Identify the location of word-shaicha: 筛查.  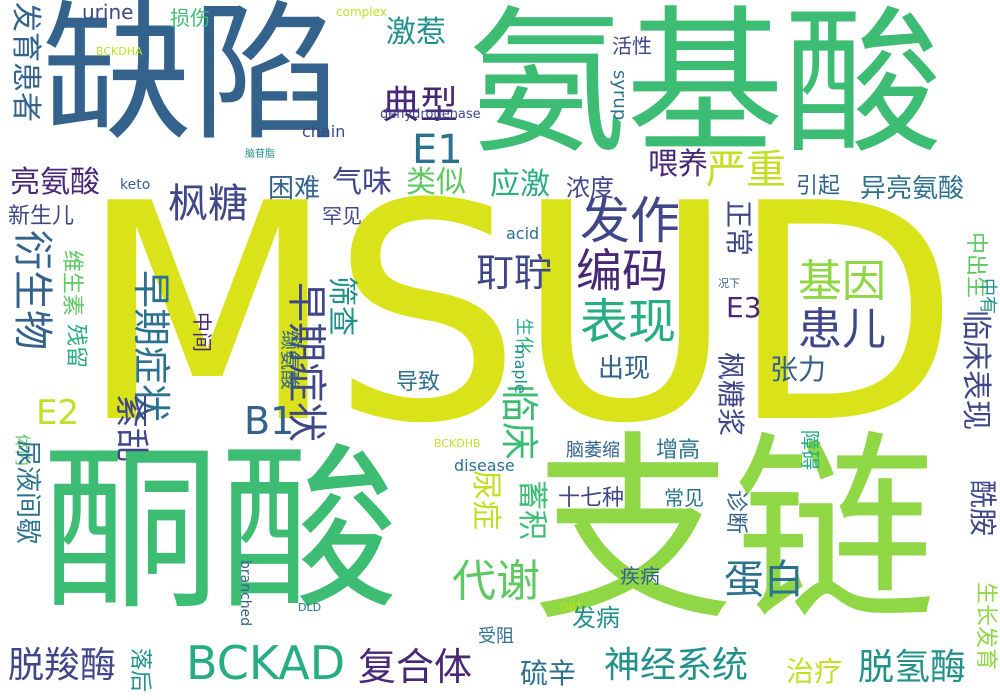
(341, 306).